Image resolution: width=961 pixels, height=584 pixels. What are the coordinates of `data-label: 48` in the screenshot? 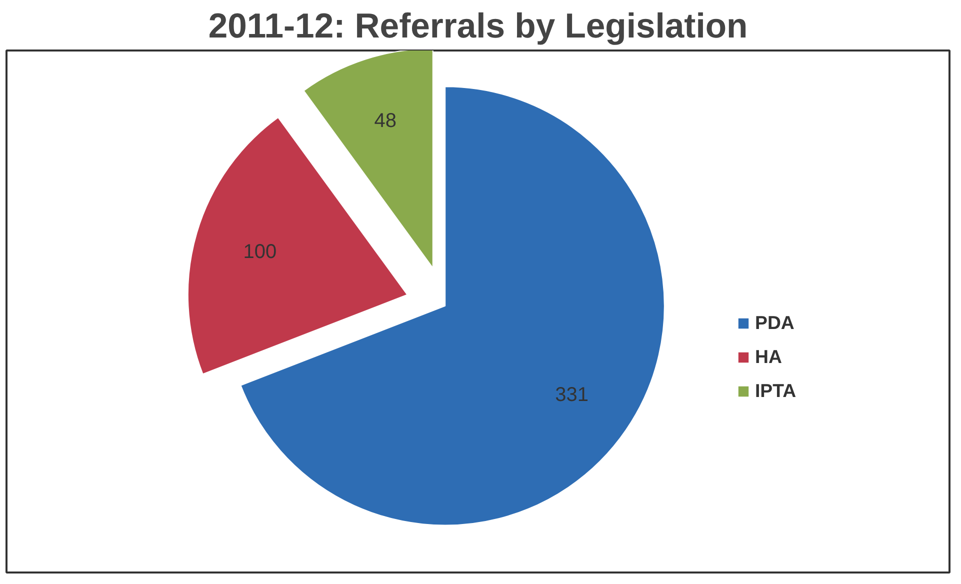 It's located at (385, 121).